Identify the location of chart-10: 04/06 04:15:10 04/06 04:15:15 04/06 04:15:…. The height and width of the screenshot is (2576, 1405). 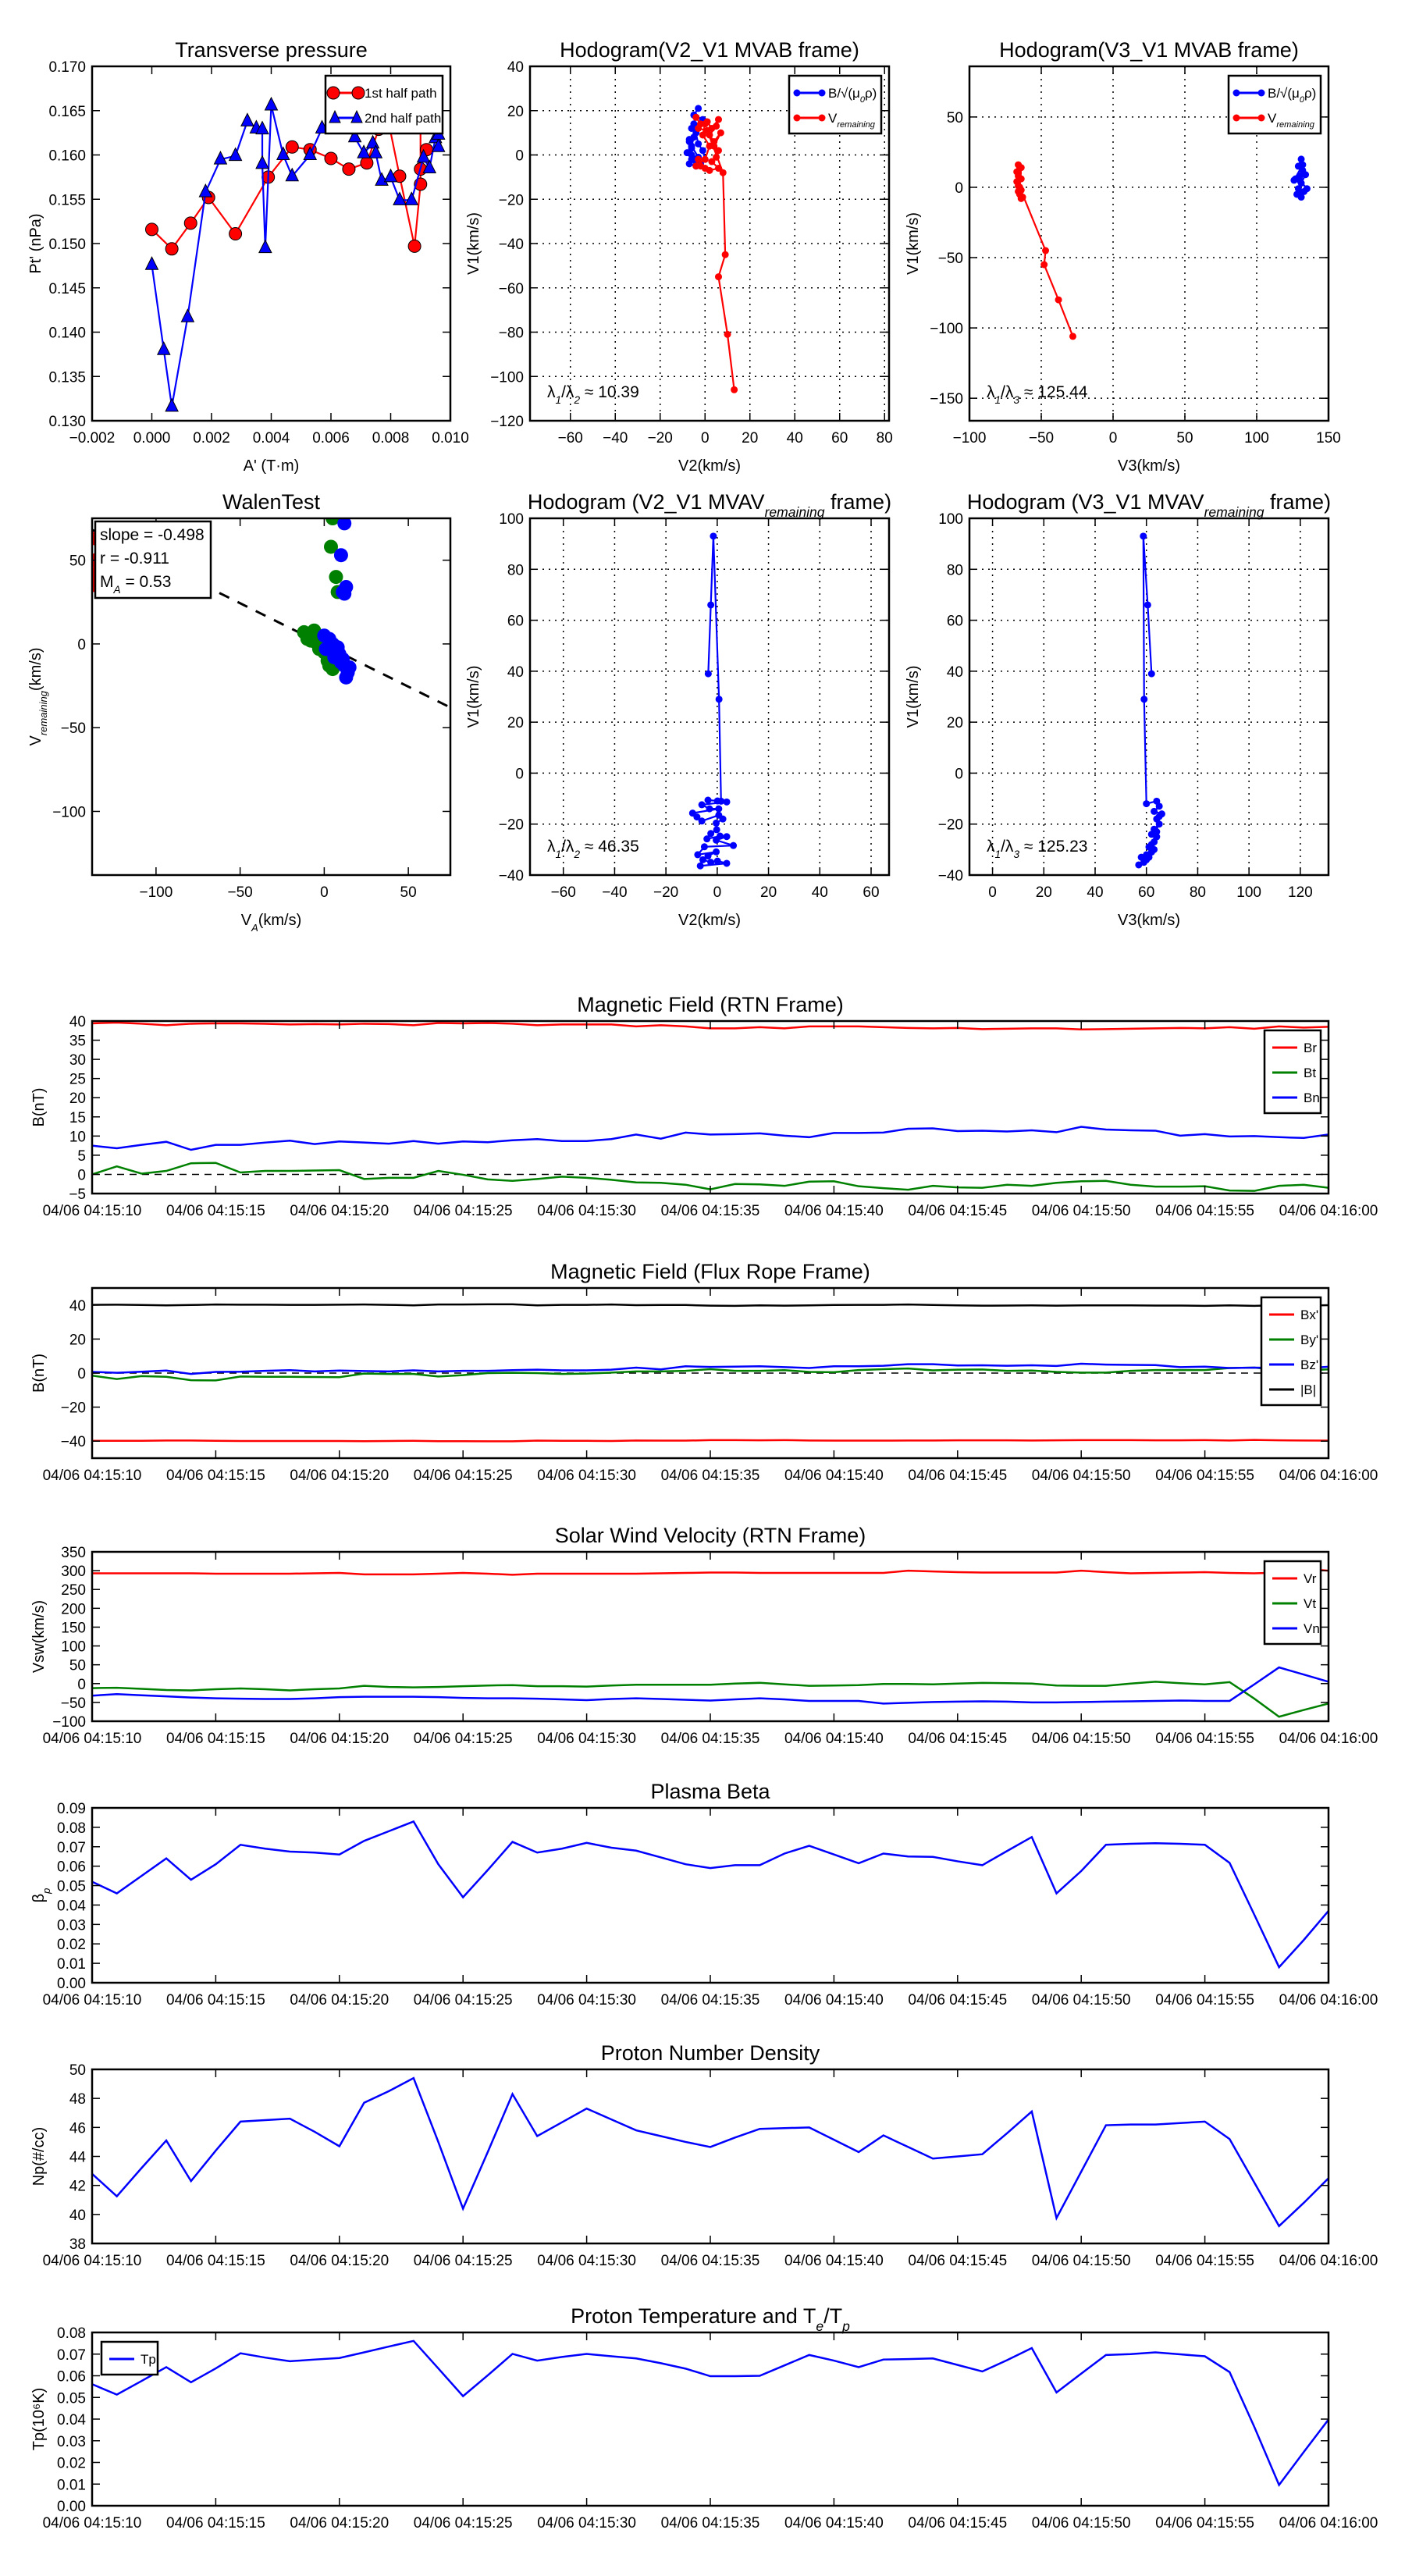
(704, 2155).